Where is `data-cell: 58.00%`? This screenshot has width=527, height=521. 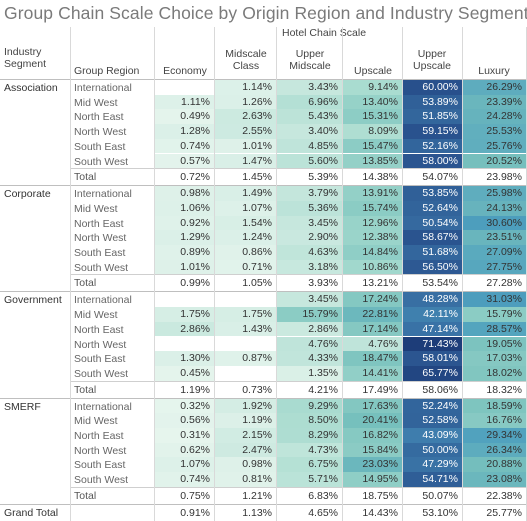
data-cell: 58.00% is located at coordinates (432, 161).